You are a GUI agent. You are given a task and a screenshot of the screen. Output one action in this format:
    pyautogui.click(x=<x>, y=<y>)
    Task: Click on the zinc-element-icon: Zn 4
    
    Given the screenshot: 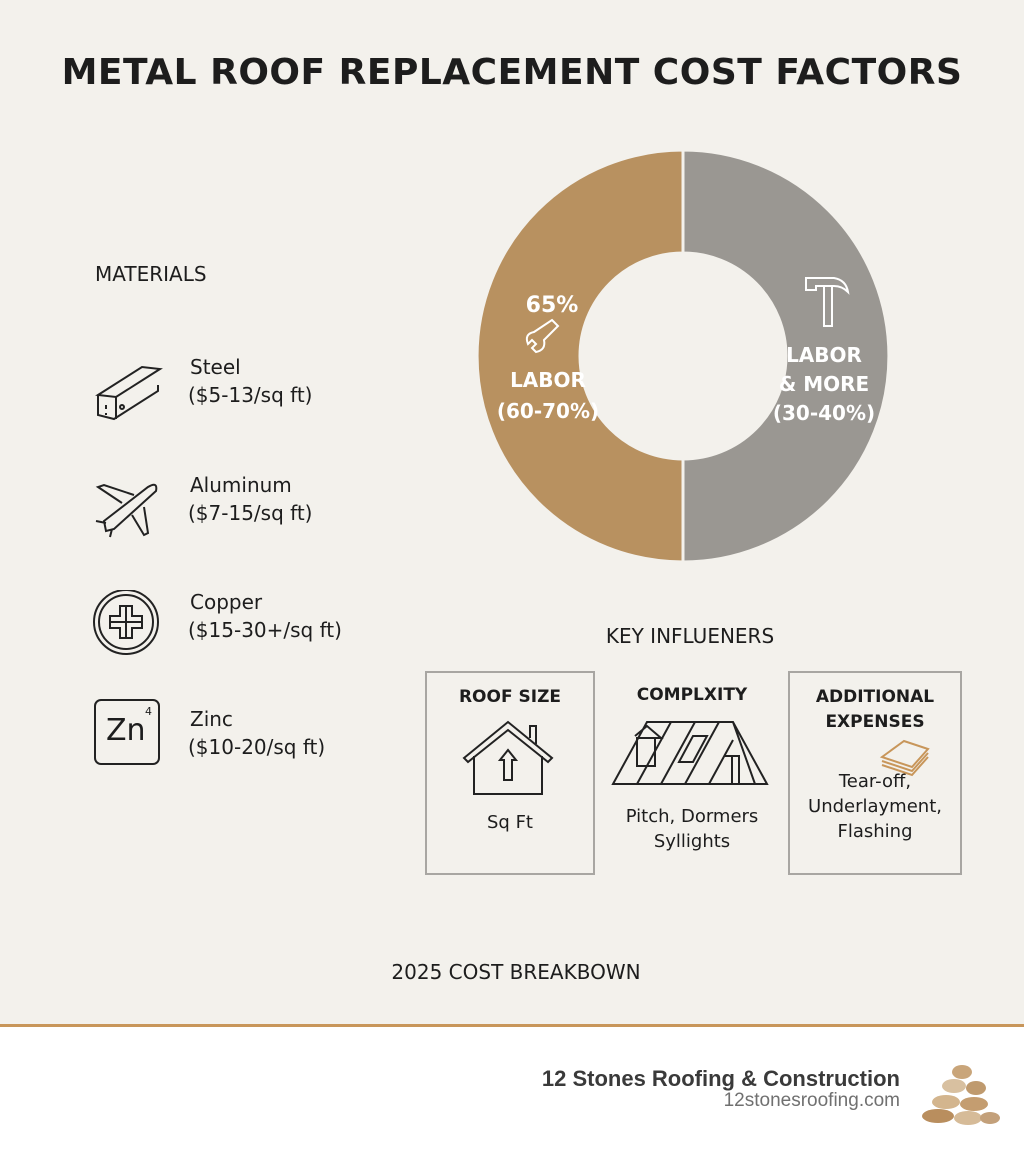 What is the action you would take?
    pyautogui.click(x=127, y=732)
    